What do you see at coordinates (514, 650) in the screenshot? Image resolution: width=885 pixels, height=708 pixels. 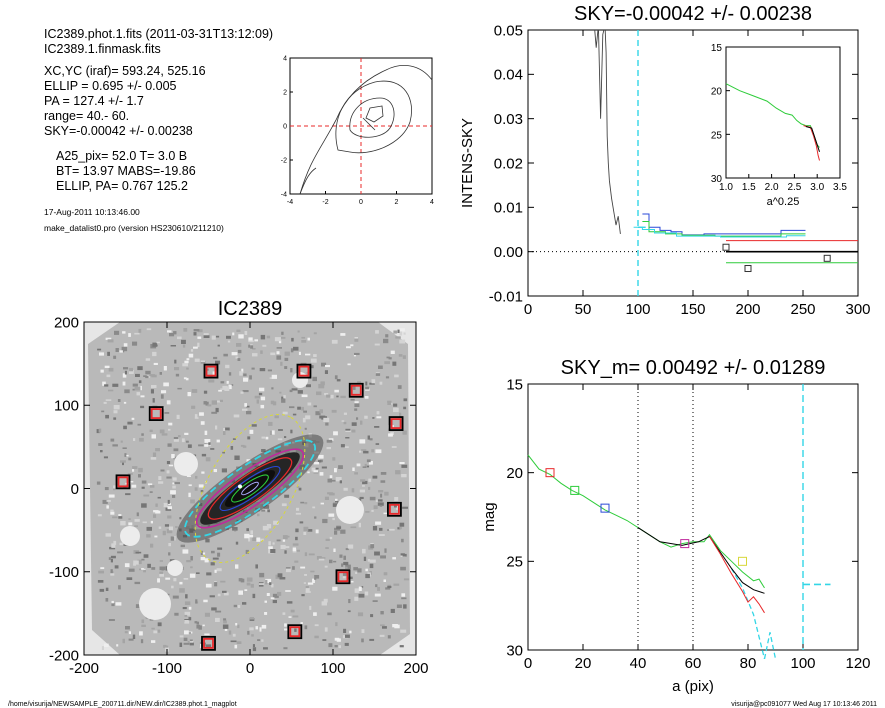 I see `mag-y-label: 30` at bounding box center [514, 650].